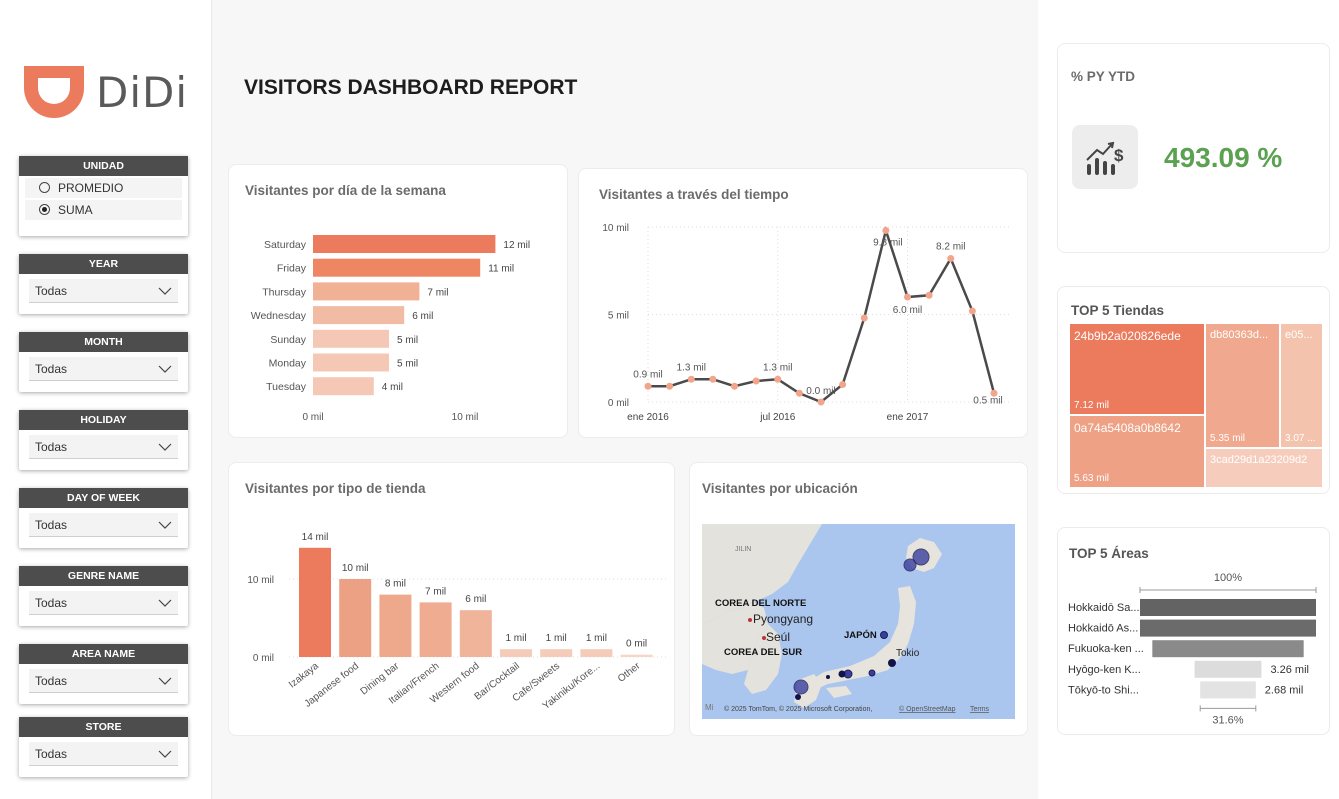 The image size is (1339, 799). I want to click on time-y-tick: 10 mil, so click(615, 228).